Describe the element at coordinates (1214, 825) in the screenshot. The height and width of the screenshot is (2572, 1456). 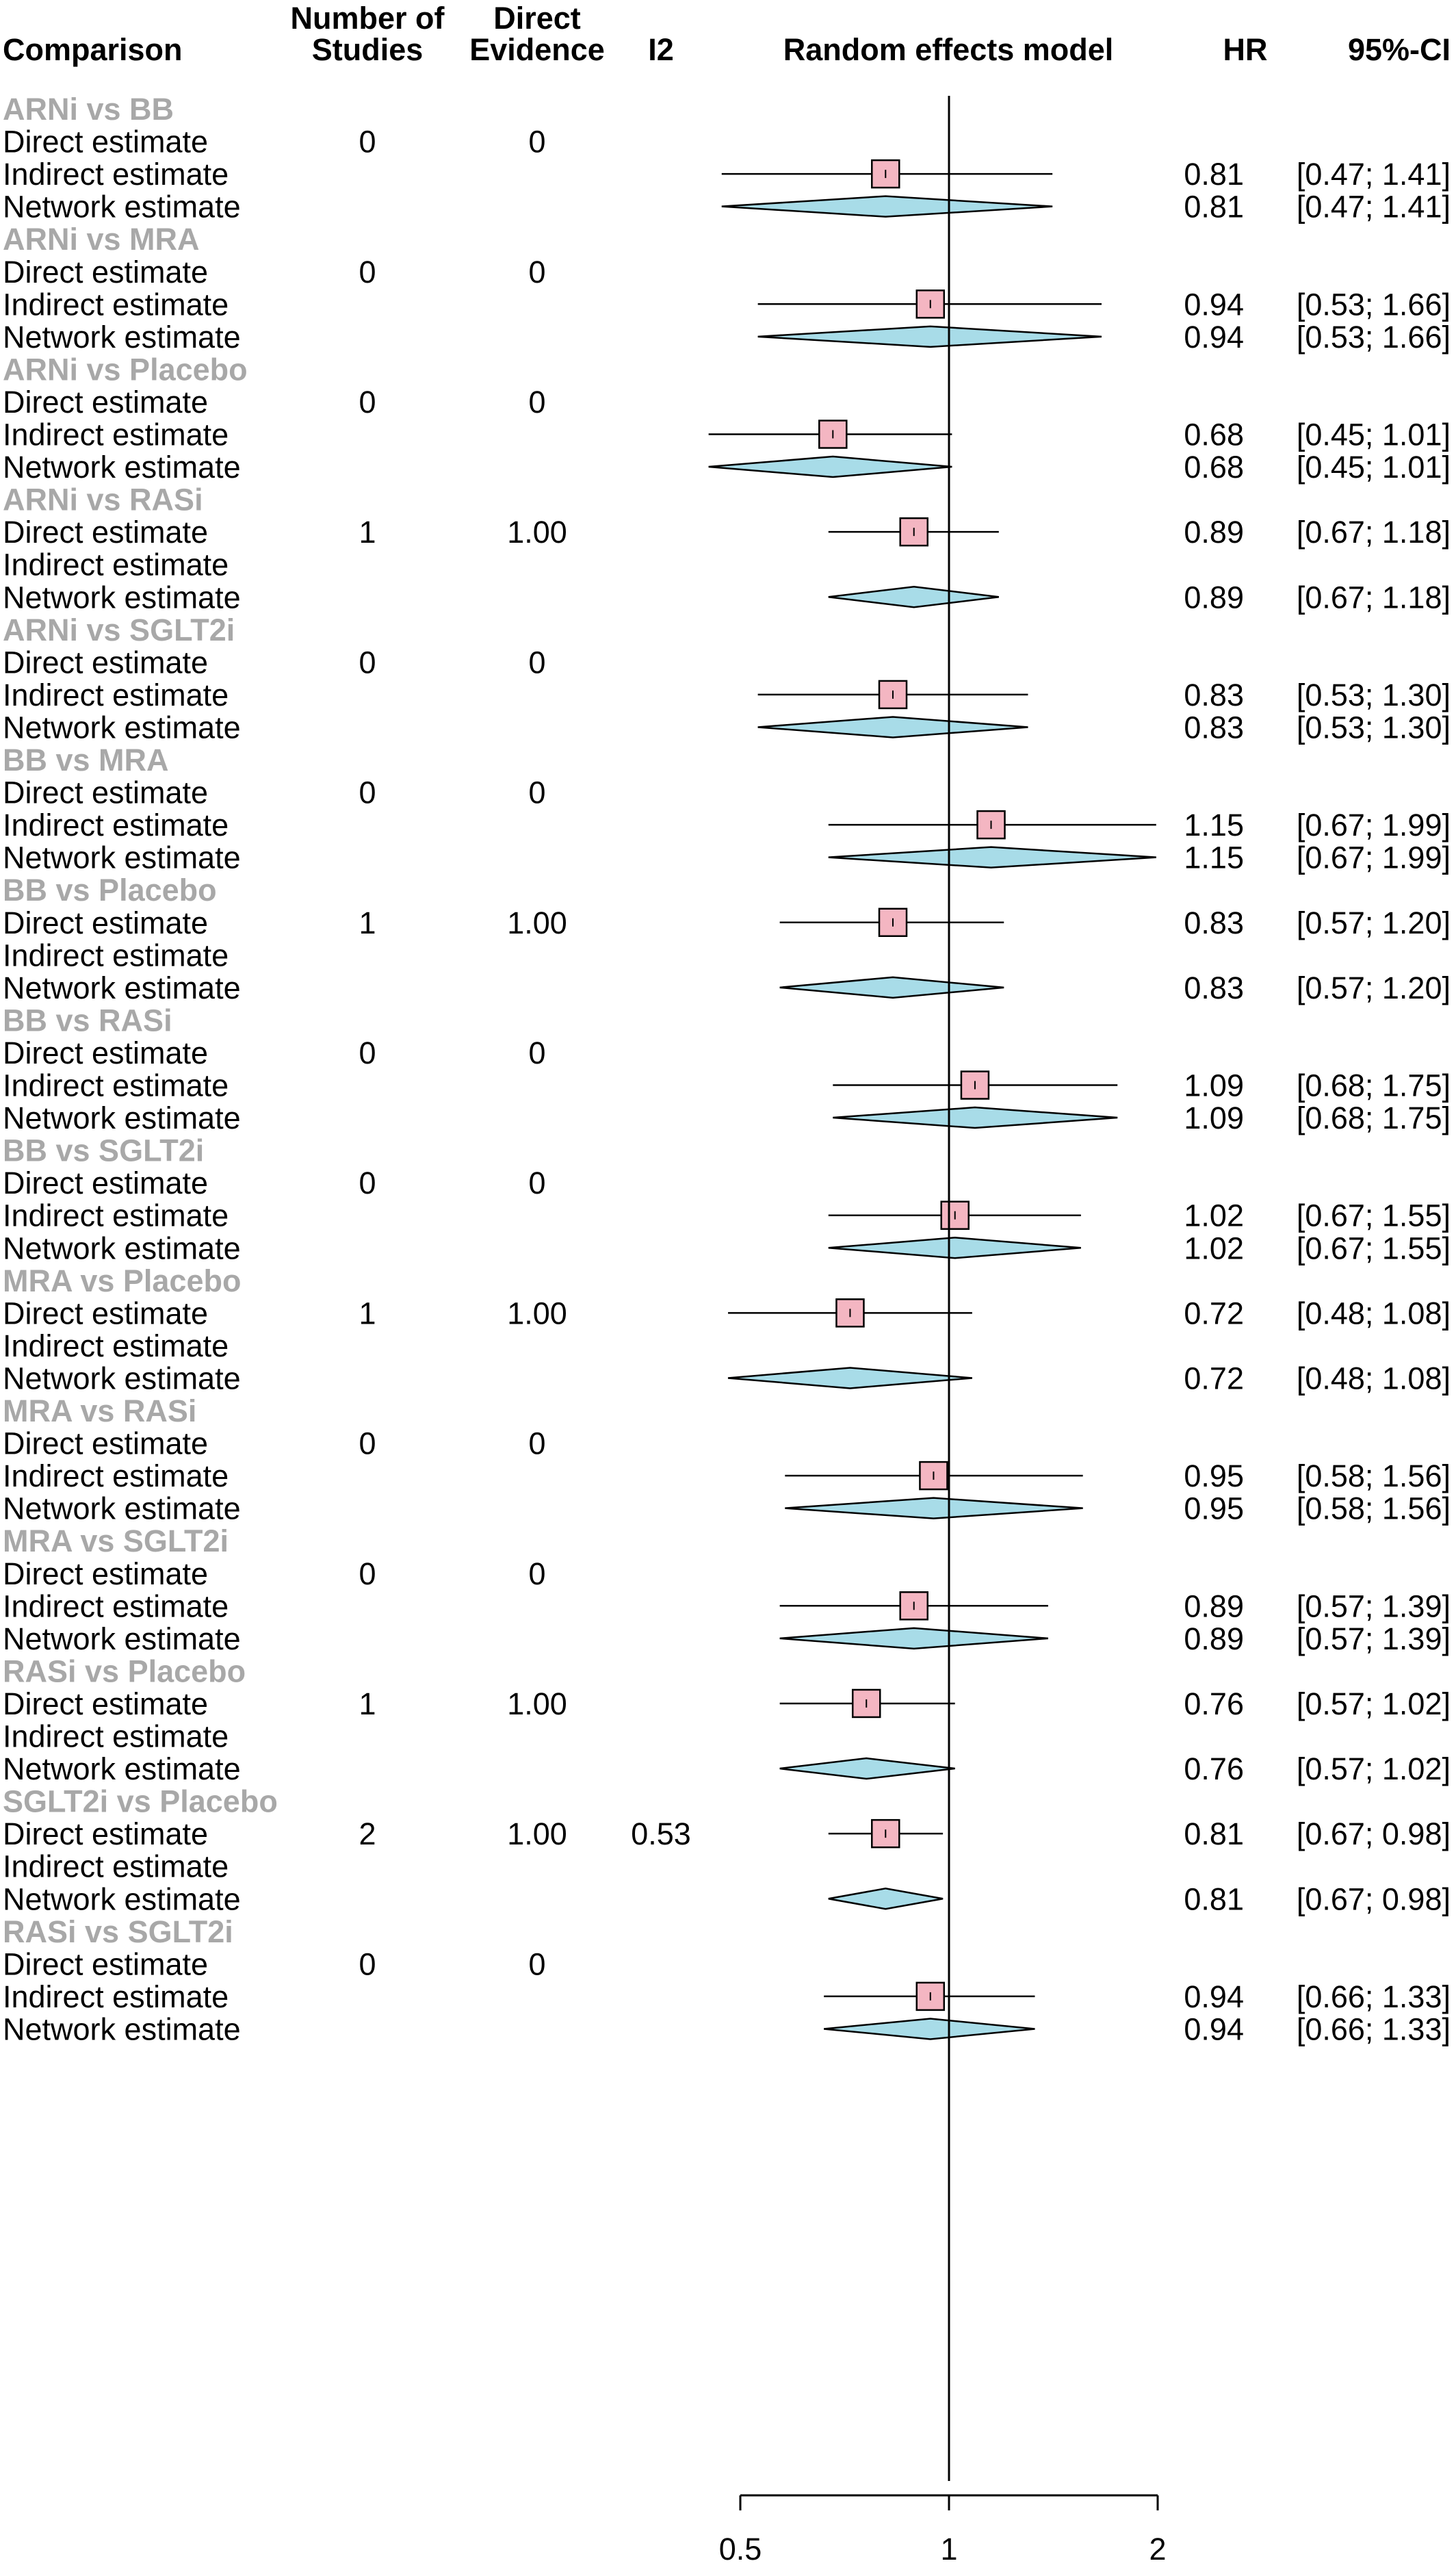
I see `estimate-hr-value: 1.15` at that location.